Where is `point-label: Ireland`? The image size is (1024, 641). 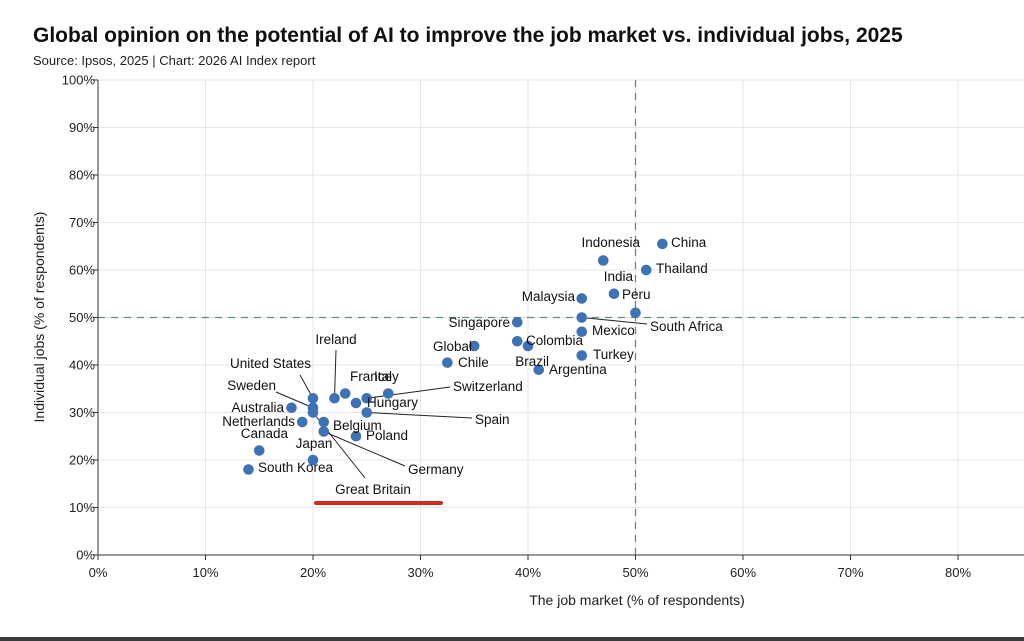 point-label: Ireland is located at coordinates (335, 339).